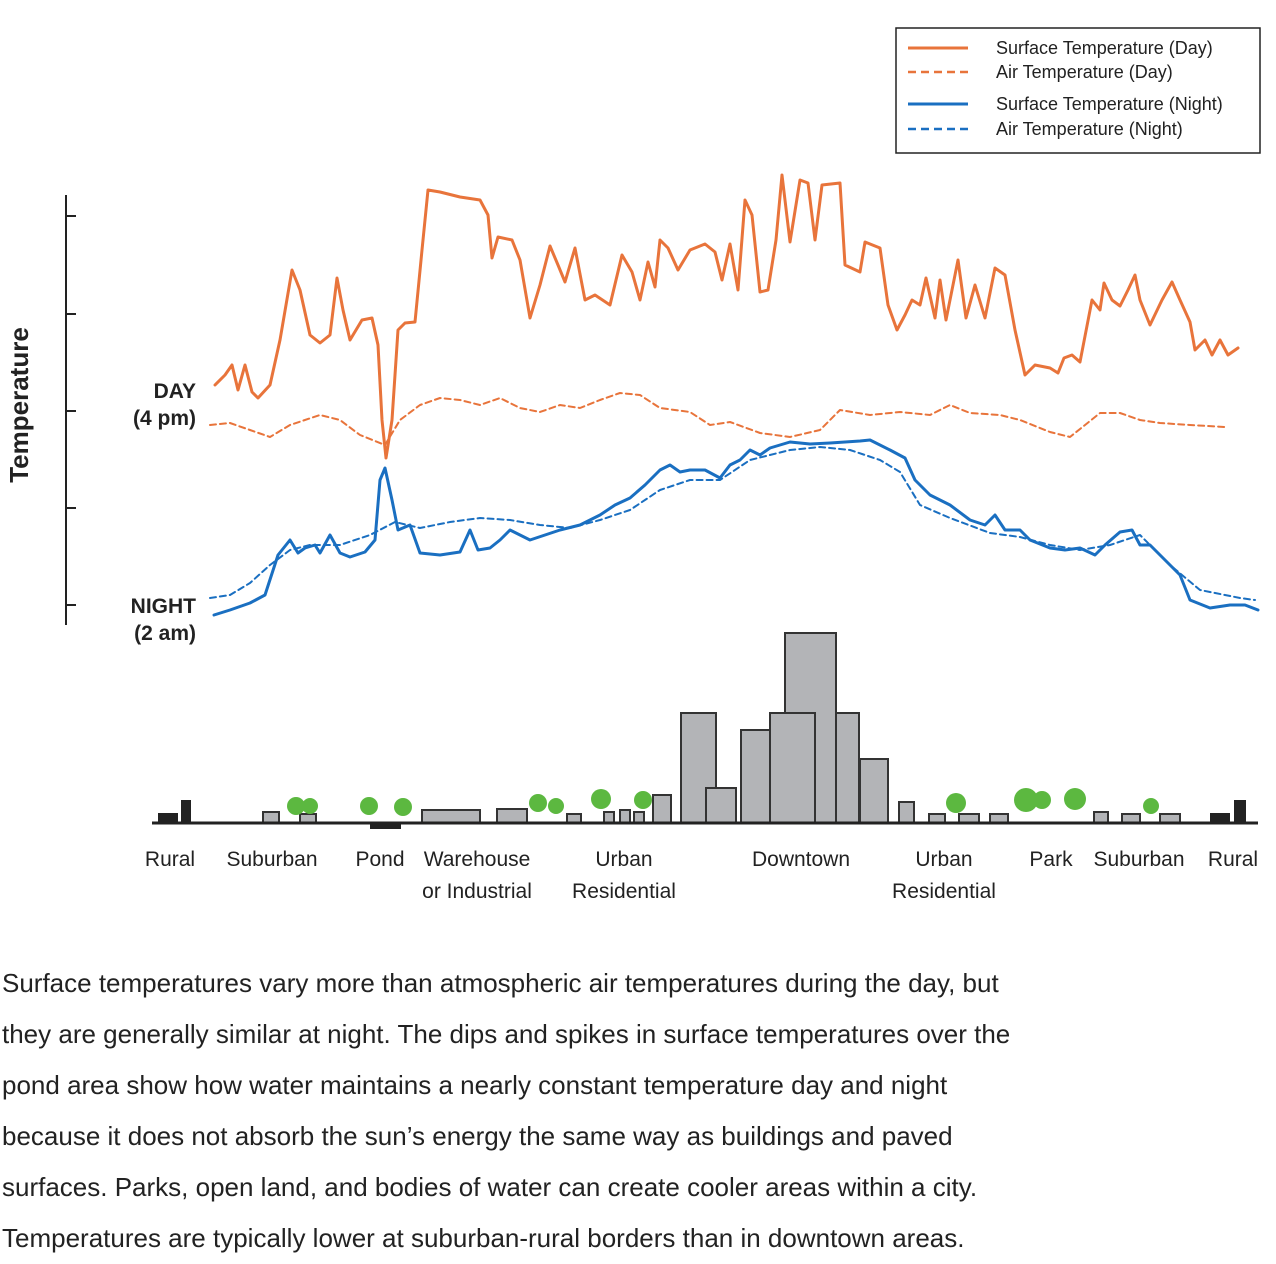  I want to click on day-air-curve, so click(717, 419).